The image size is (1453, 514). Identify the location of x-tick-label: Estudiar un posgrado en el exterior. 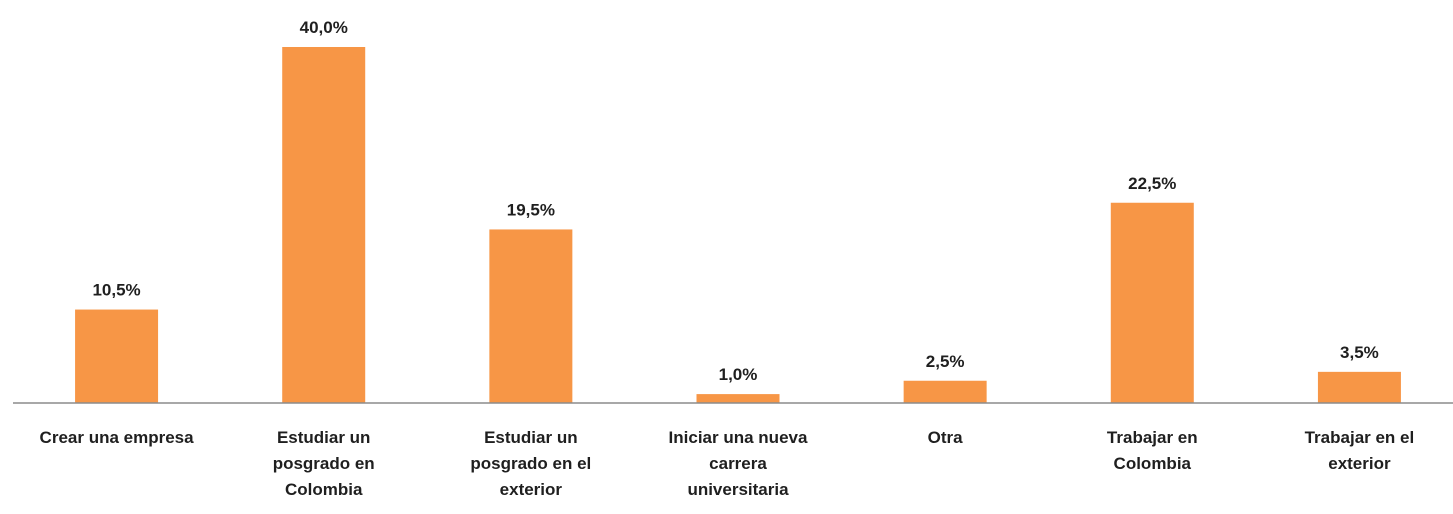
(531, 463).